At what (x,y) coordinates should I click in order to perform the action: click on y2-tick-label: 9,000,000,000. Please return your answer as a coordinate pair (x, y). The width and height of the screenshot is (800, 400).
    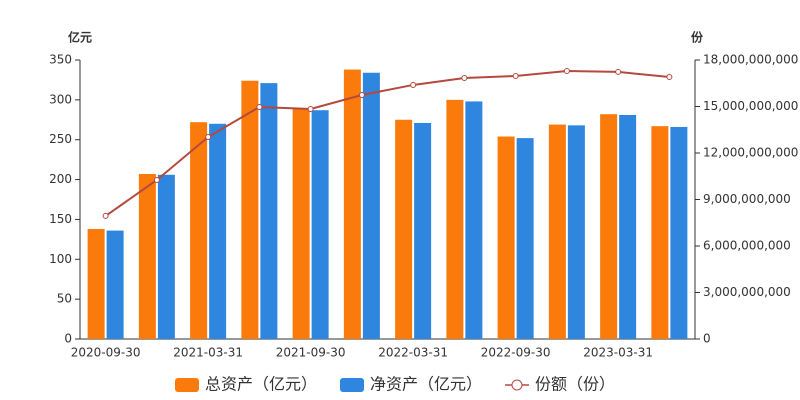
    Looking at the image, I should click on (747, 199).